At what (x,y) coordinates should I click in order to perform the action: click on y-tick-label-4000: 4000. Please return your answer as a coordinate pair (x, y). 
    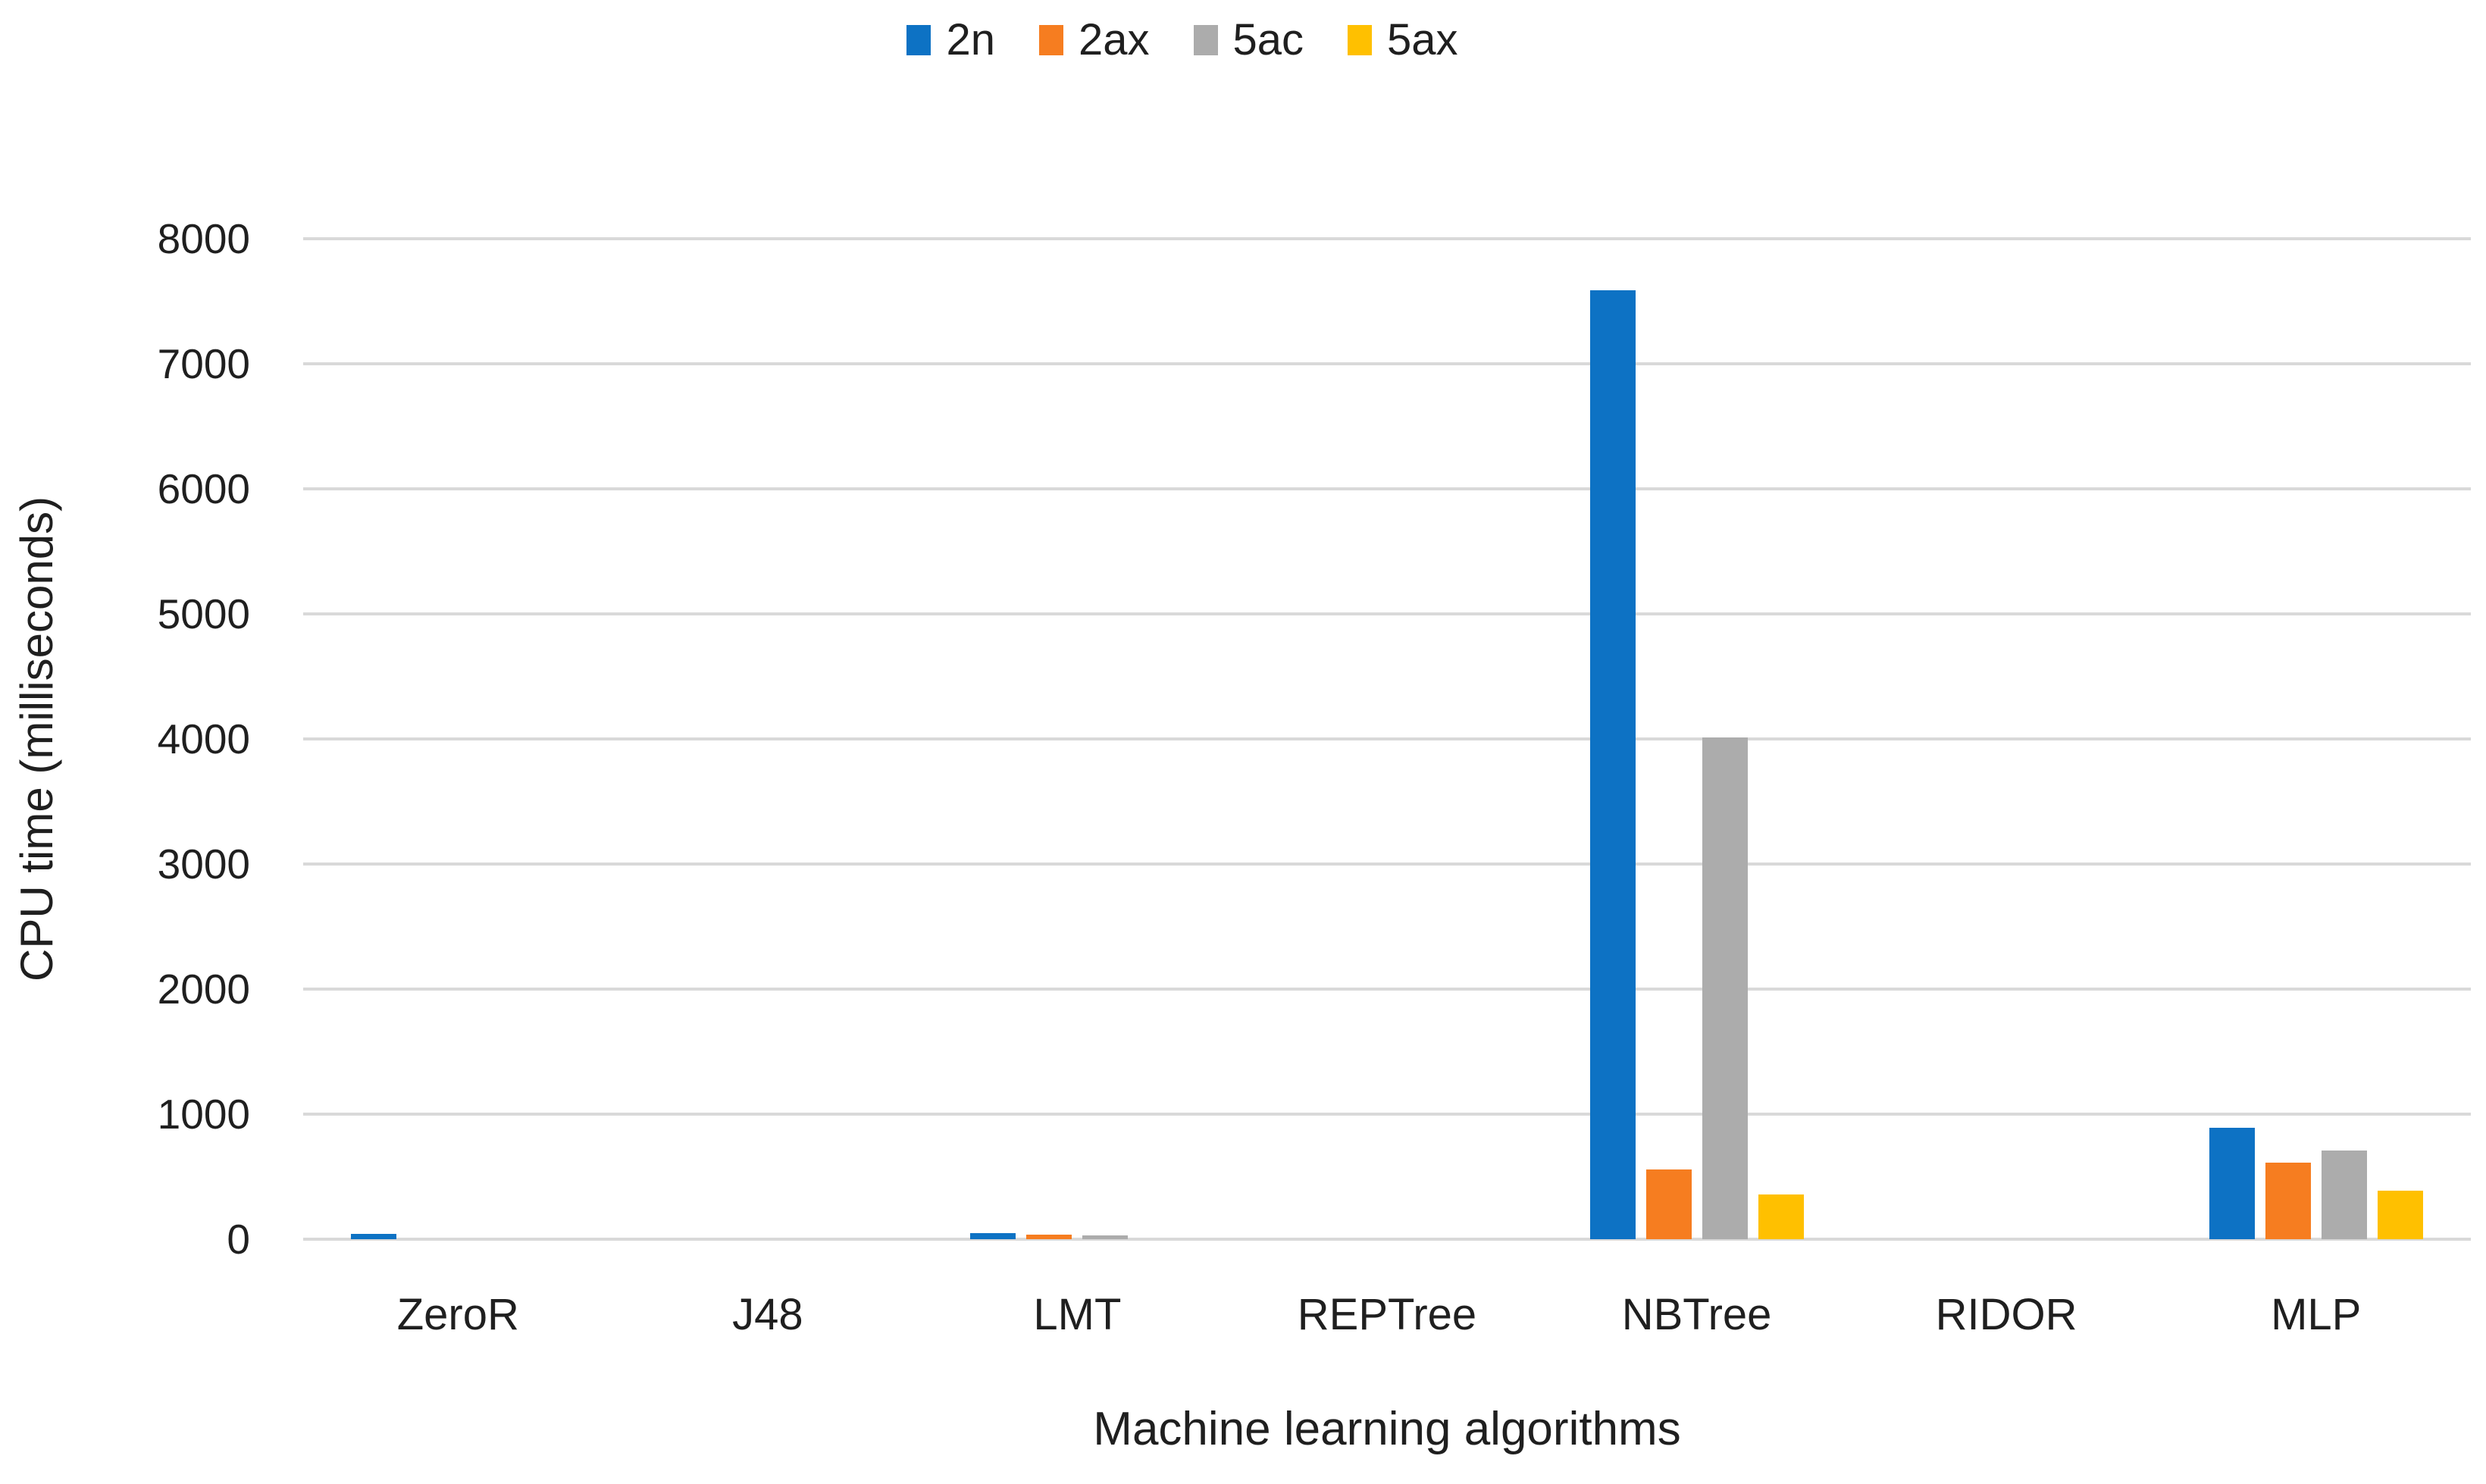
    Looking at the image, I should click on (203, 738).